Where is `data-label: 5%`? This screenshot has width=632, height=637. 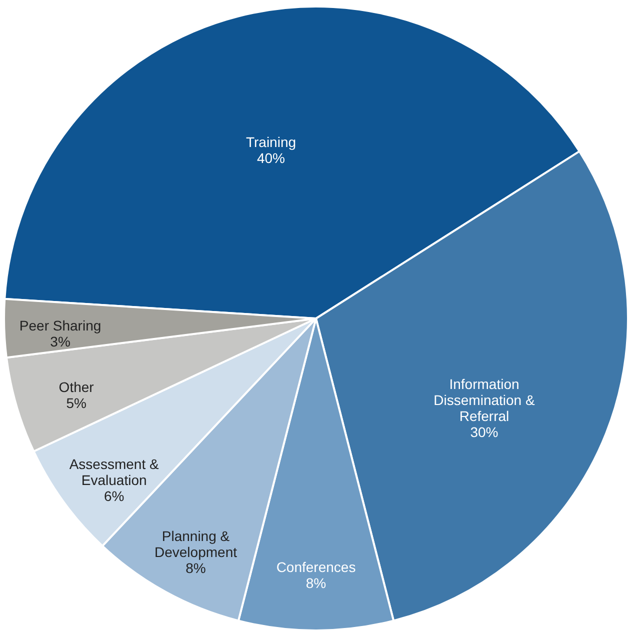 data-label: 5% is located at coordinates (76, 403).